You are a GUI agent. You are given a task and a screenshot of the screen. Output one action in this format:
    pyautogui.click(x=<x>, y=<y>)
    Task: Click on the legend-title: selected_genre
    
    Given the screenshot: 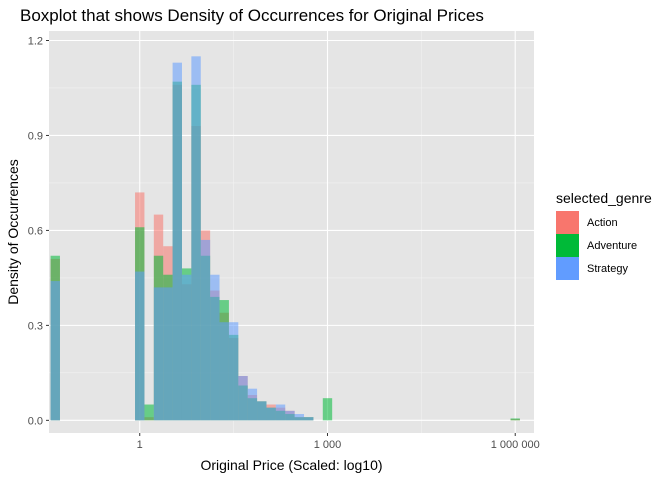 What is the action you would take?
    pyautogui.click(x=604, y=198)
    